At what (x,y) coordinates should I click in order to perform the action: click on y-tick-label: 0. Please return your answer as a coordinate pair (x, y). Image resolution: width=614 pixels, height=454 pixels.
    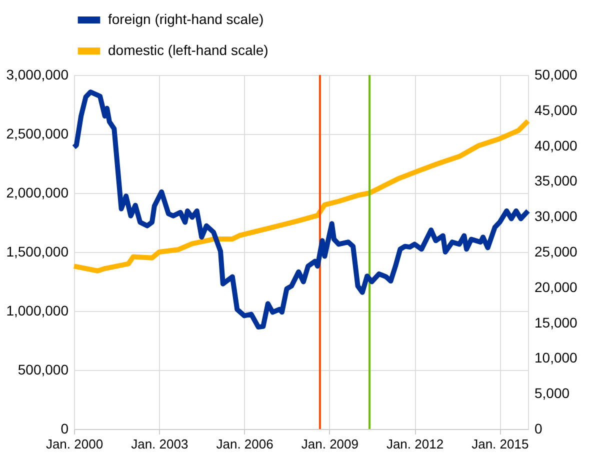
    Looking at the image, I should click on (64, 428).